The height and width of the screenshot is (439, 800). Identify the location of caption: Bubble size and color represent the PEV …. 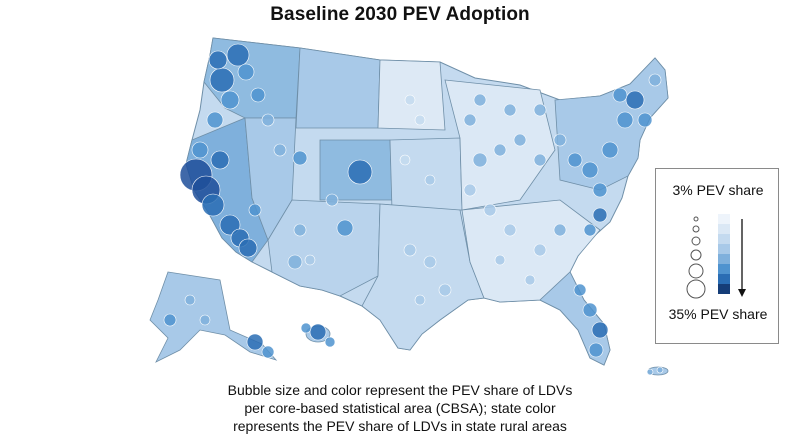
(400, 408).